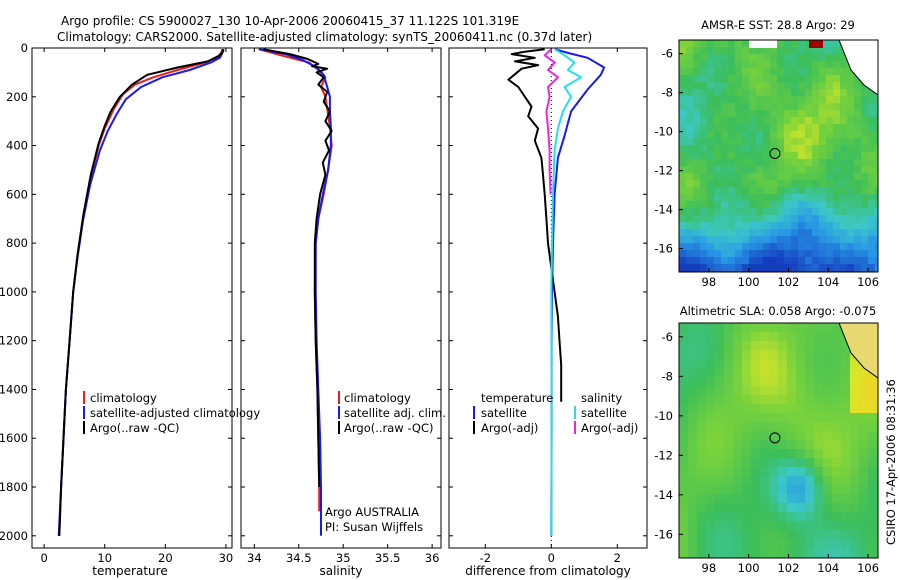 Image resolution: width=900 pixels, height=580 pixels. What do you see at coordinates (14, 438) in the screenshot?
I see `y-tick-label: 1600` at bounding box center [14, 438].